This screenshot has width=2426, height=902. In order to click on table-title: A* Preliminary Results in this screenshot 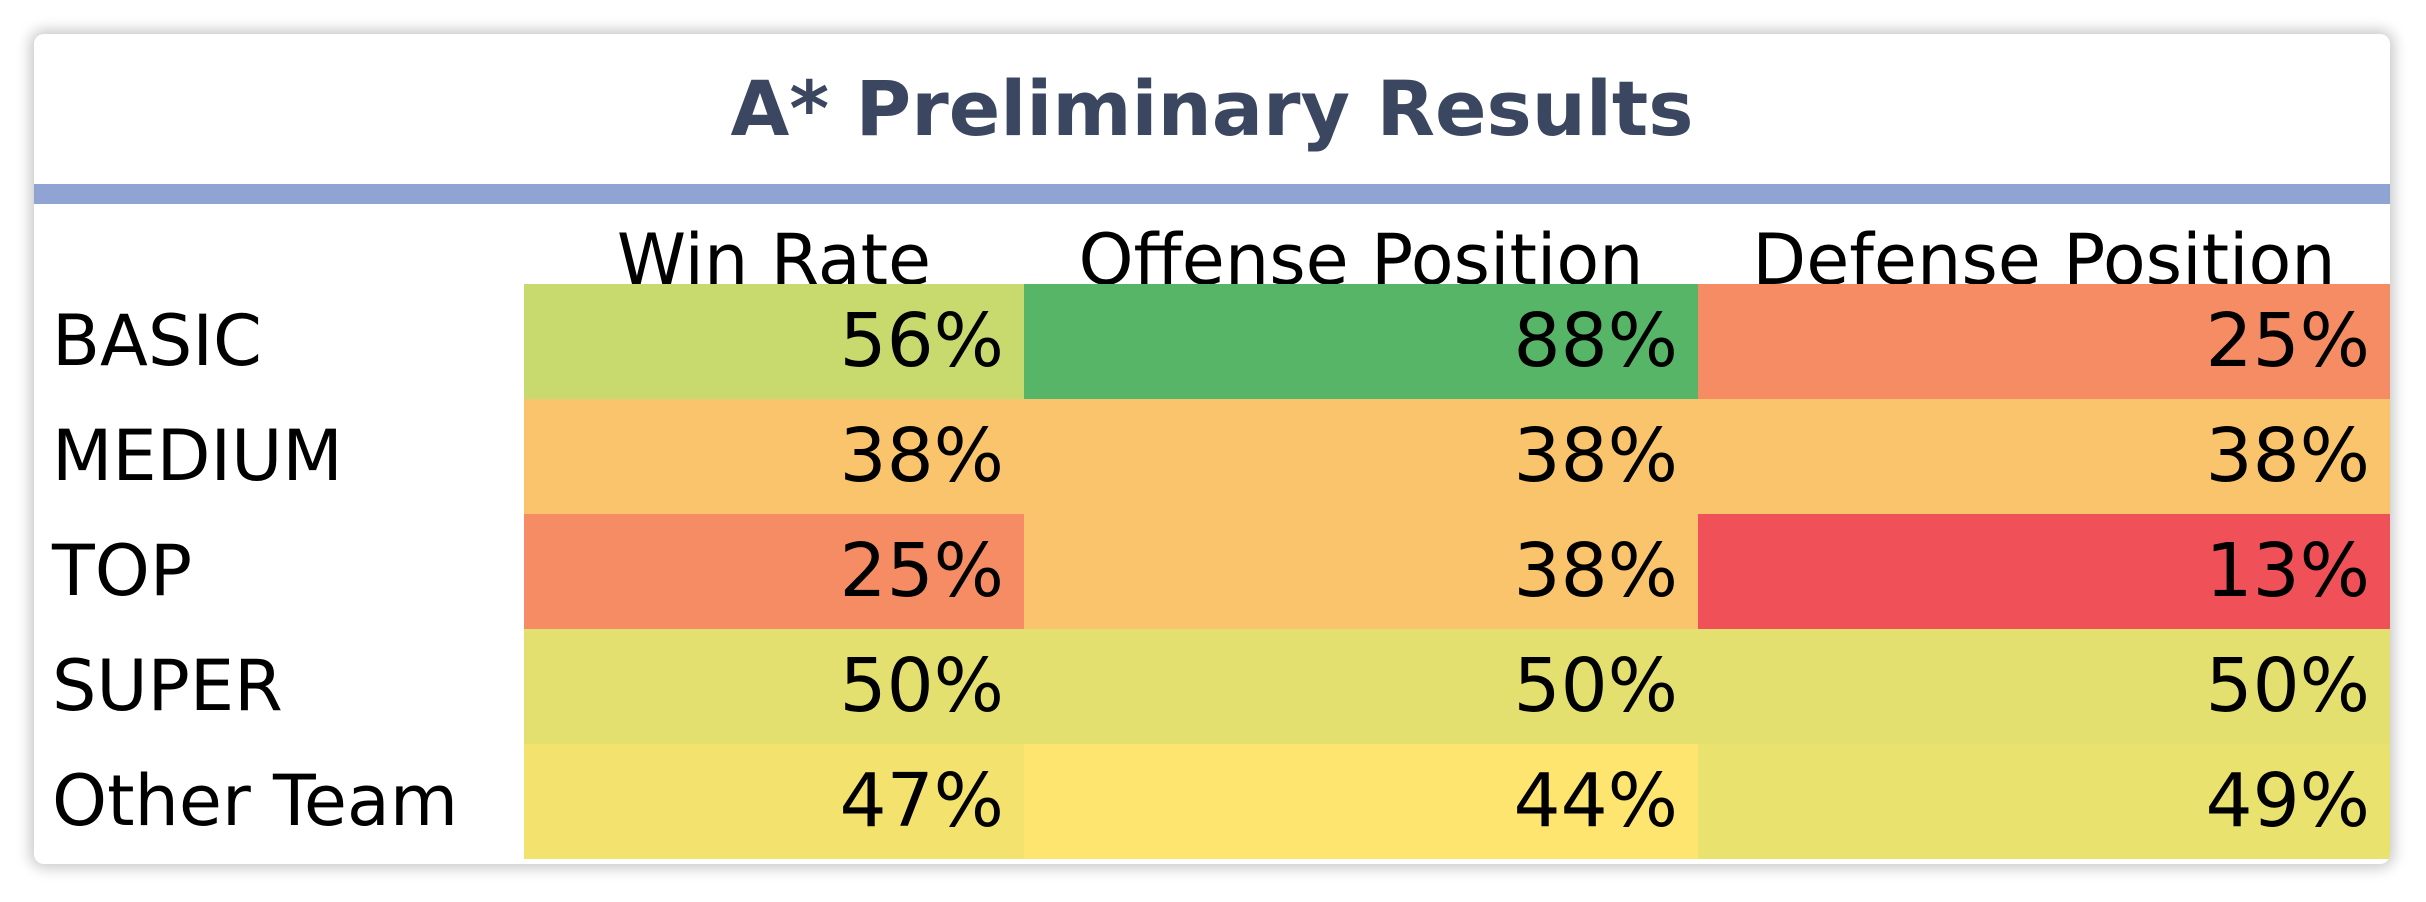, I will do `click(1212, 108)`.